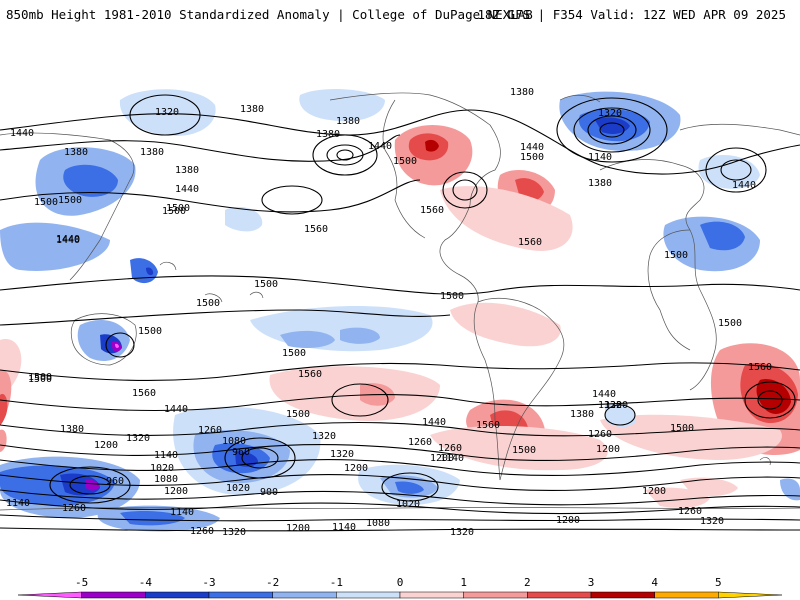  What do you see at coordinates (591, 582) in the screenshot?
I see `colorbar-tick-label: 3` at bounding box center [591, 582].